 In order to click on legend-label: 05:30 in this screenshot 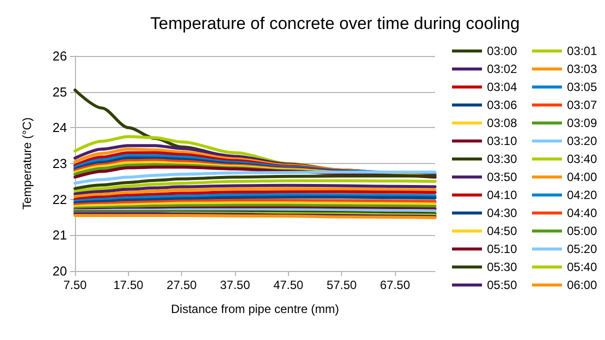, I will do `click(502, 267)`.